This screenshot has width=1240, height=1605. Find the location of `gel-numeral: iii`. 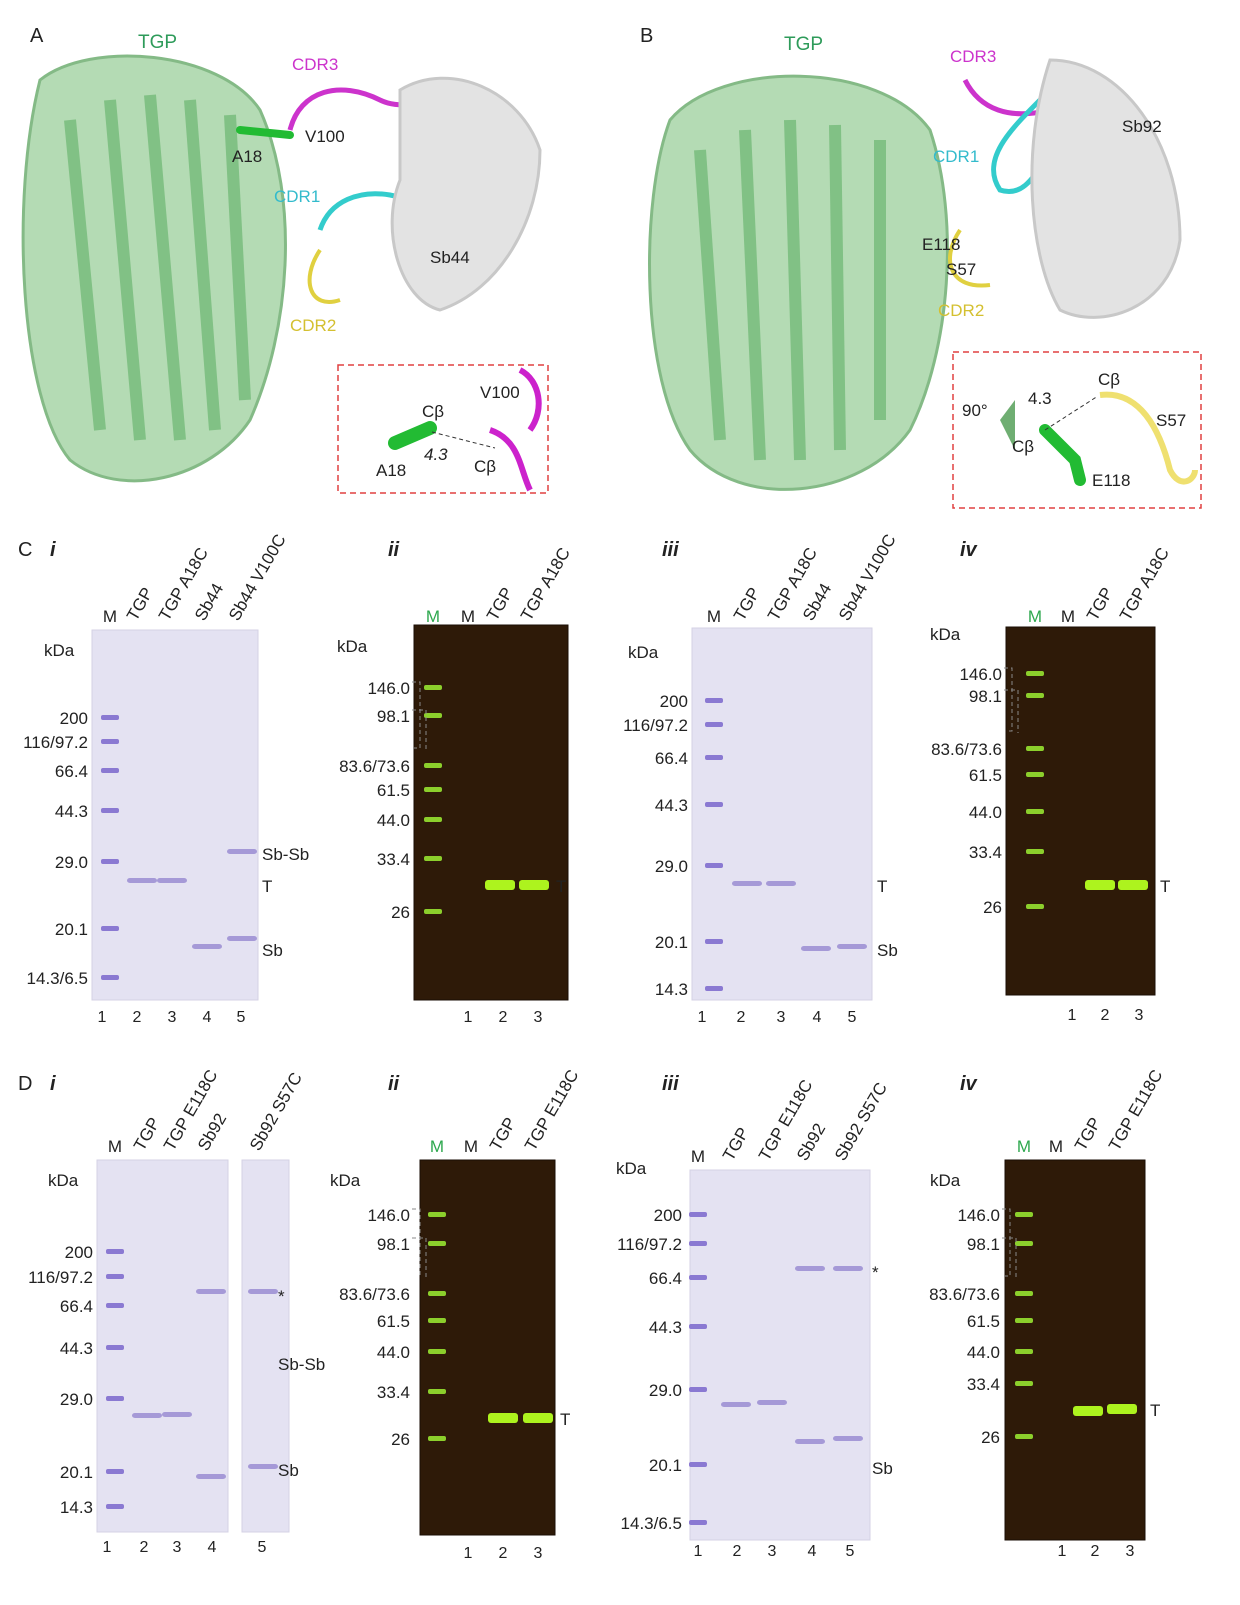

gel-numeral: iii is located at coordinates (670, 550).